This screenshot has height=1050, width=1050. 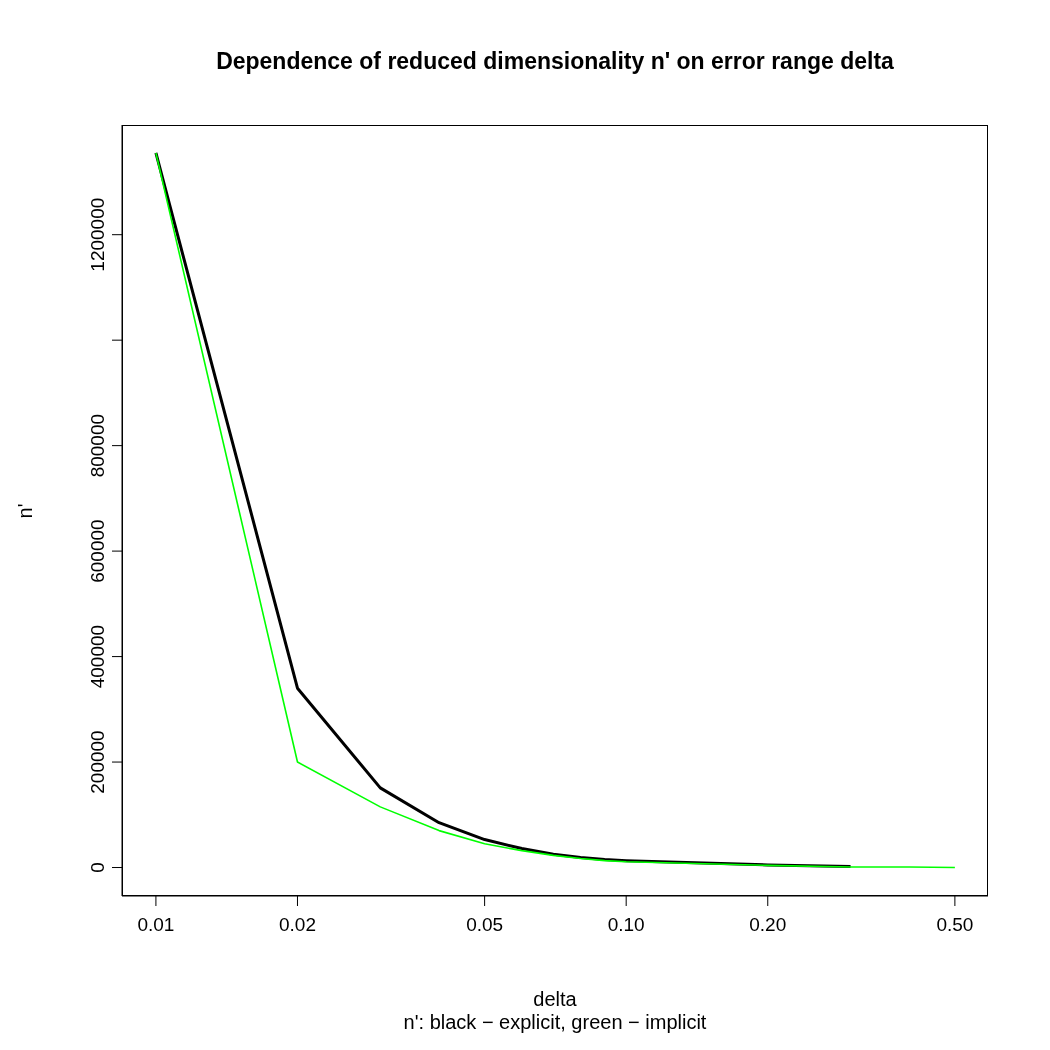 I want to click on x-tick-label: 0.01, so click(x=156, y=925).